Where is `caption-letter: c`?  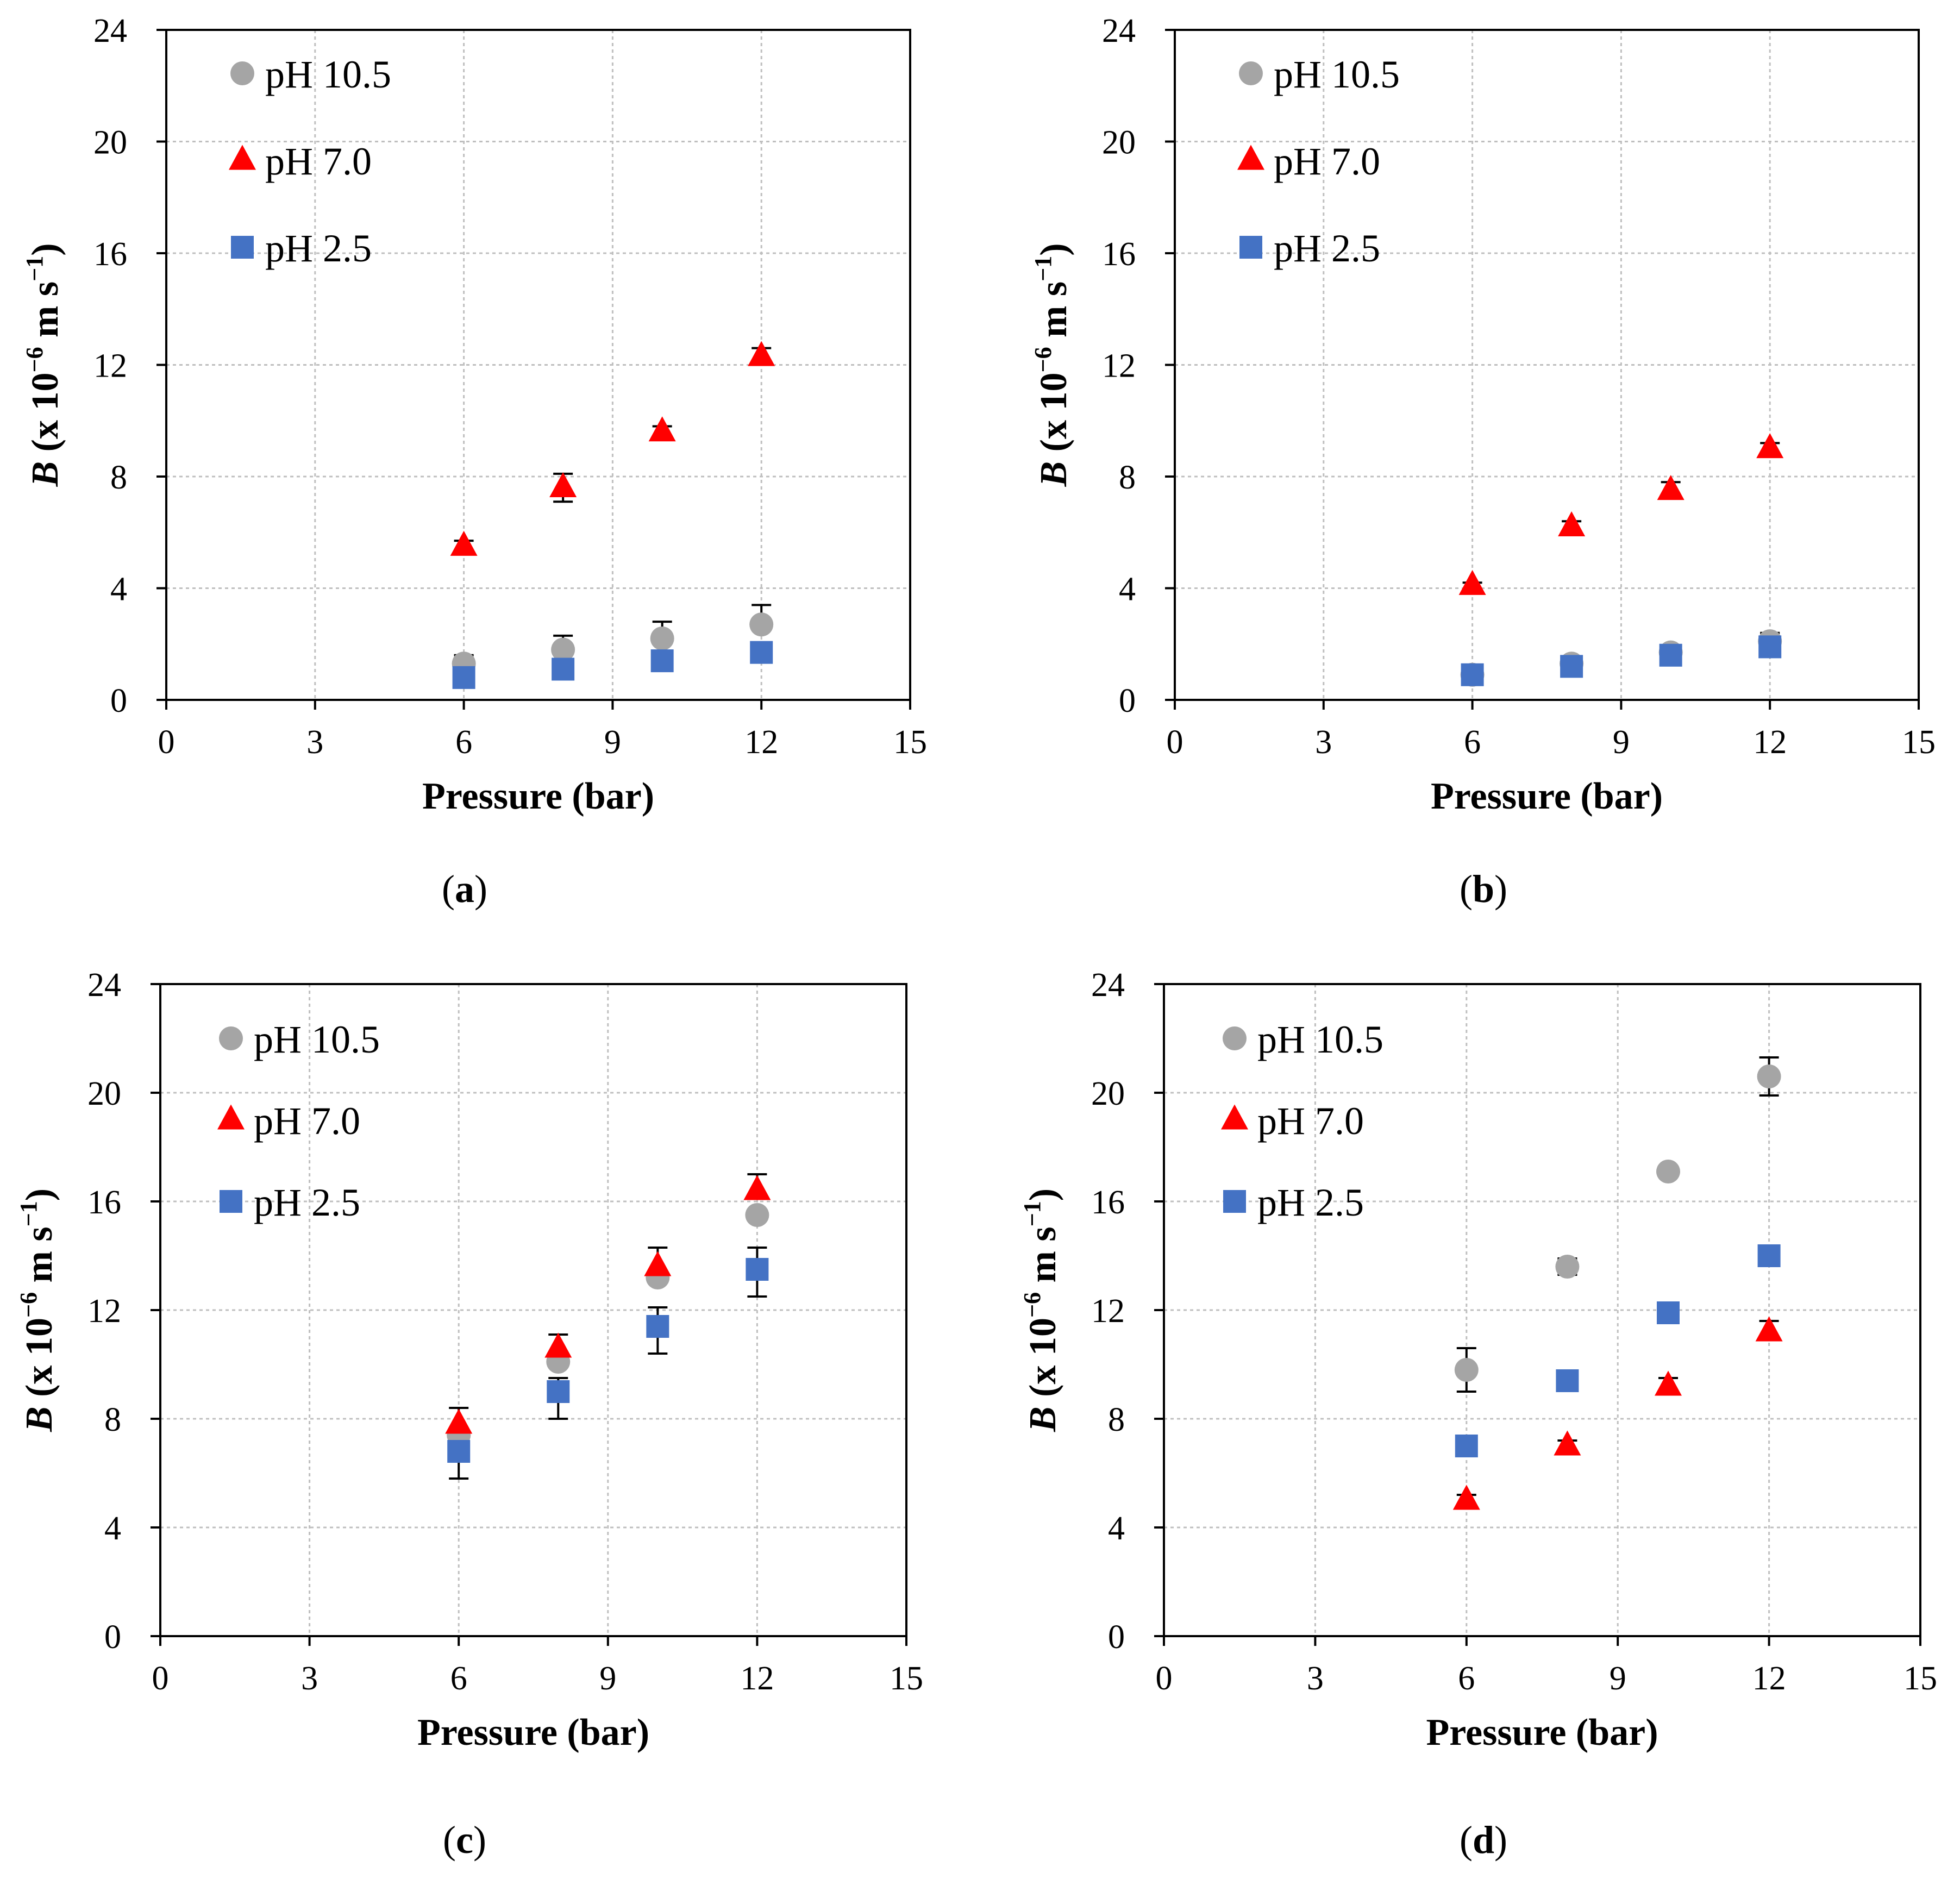 caption-letter: c is located at coordinates (464, 1840).